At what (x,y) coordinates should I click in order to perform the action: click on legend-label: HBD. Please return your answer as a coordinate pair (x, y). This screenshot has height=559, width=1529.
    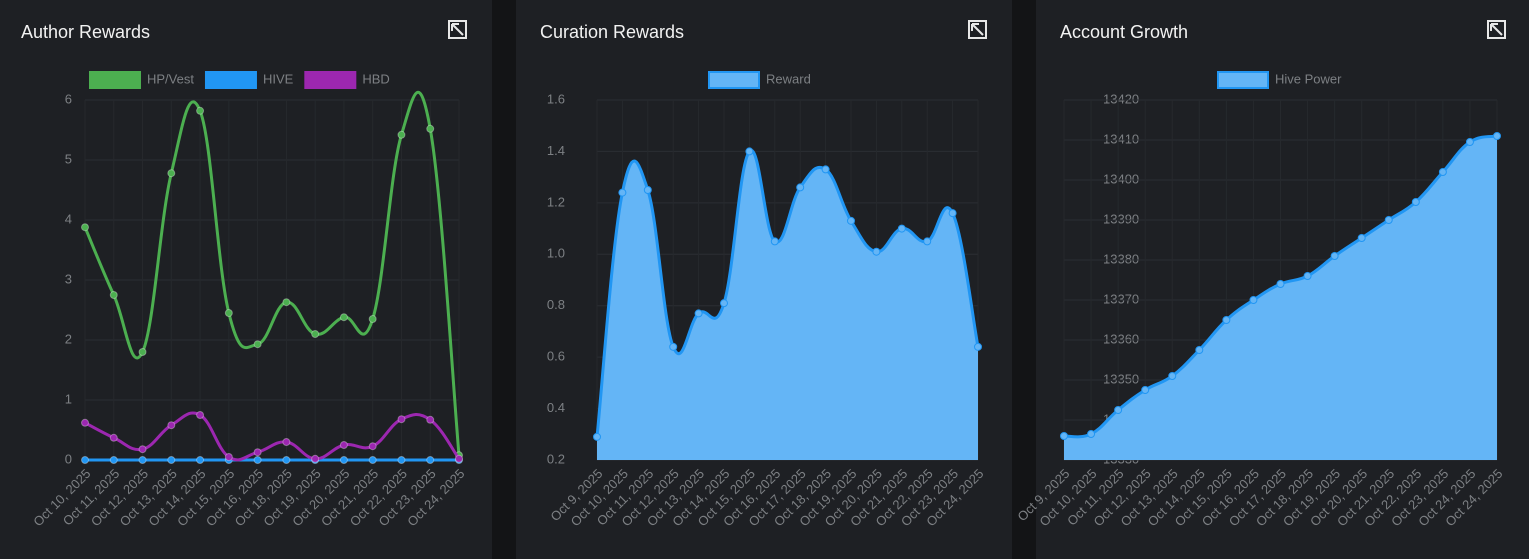
    Looking at the image, I should click on (375, 78).